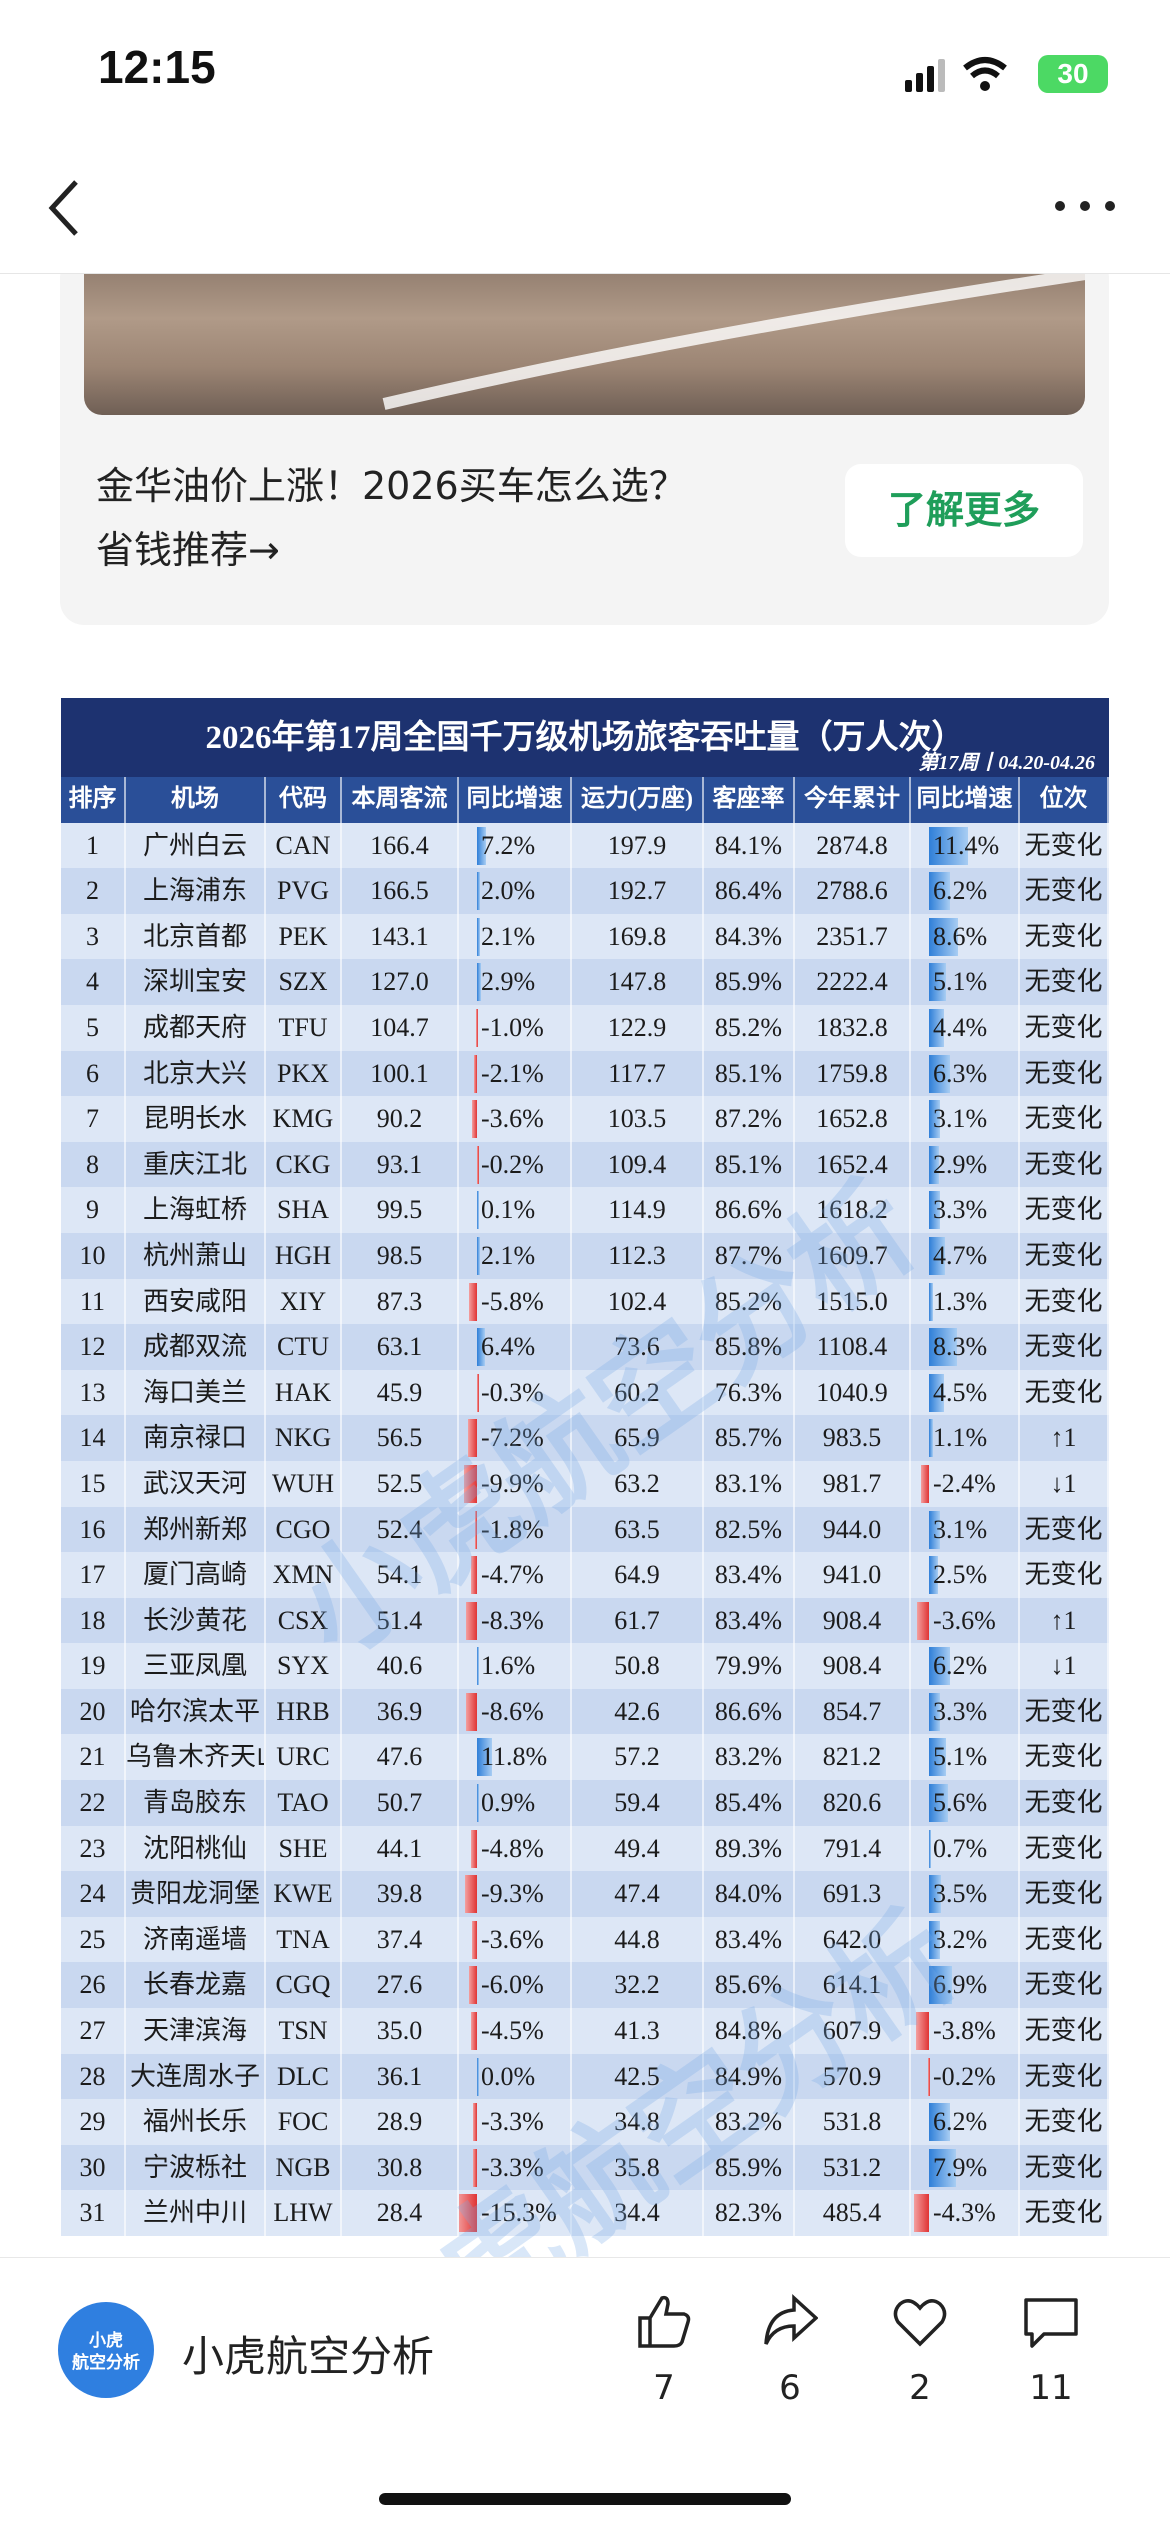 Image resolution: width=1170 pixels, height=2533 pixels. Describe the element at coordinates (853, 1575) in the screenshot. I see `table-cell: 941.0` at that location.